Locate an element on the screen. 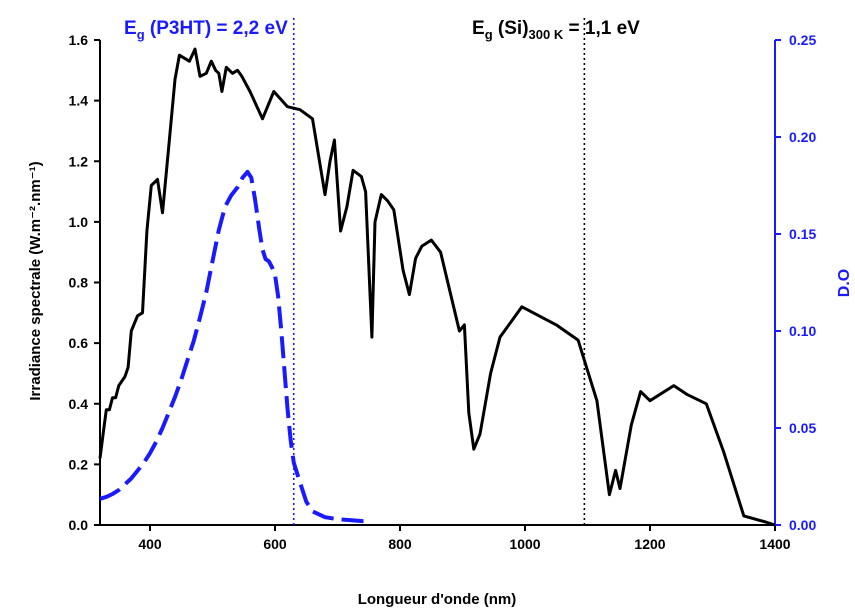 This screenshot has height=612, width=855. x-tick-label: 1400 is located at coordinates (774, 544).